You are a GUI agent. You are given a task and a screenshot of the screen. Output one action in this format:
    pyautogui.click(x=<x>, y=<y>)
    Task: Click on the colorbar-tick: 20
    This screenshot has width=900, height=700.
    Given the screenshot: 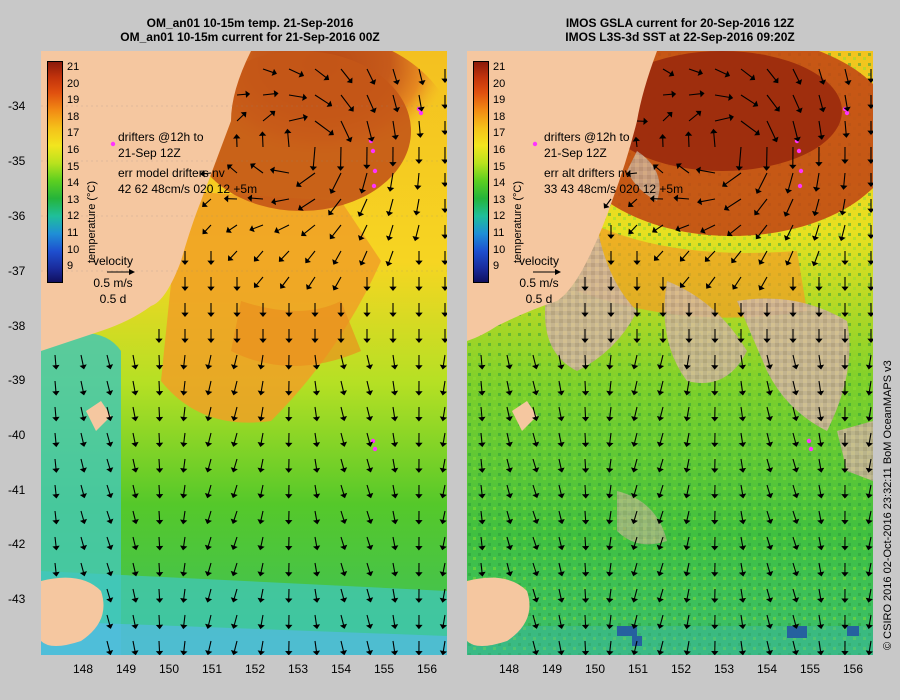 What is the action you would take?
    pyautogui.click(x=73, y=83)
    